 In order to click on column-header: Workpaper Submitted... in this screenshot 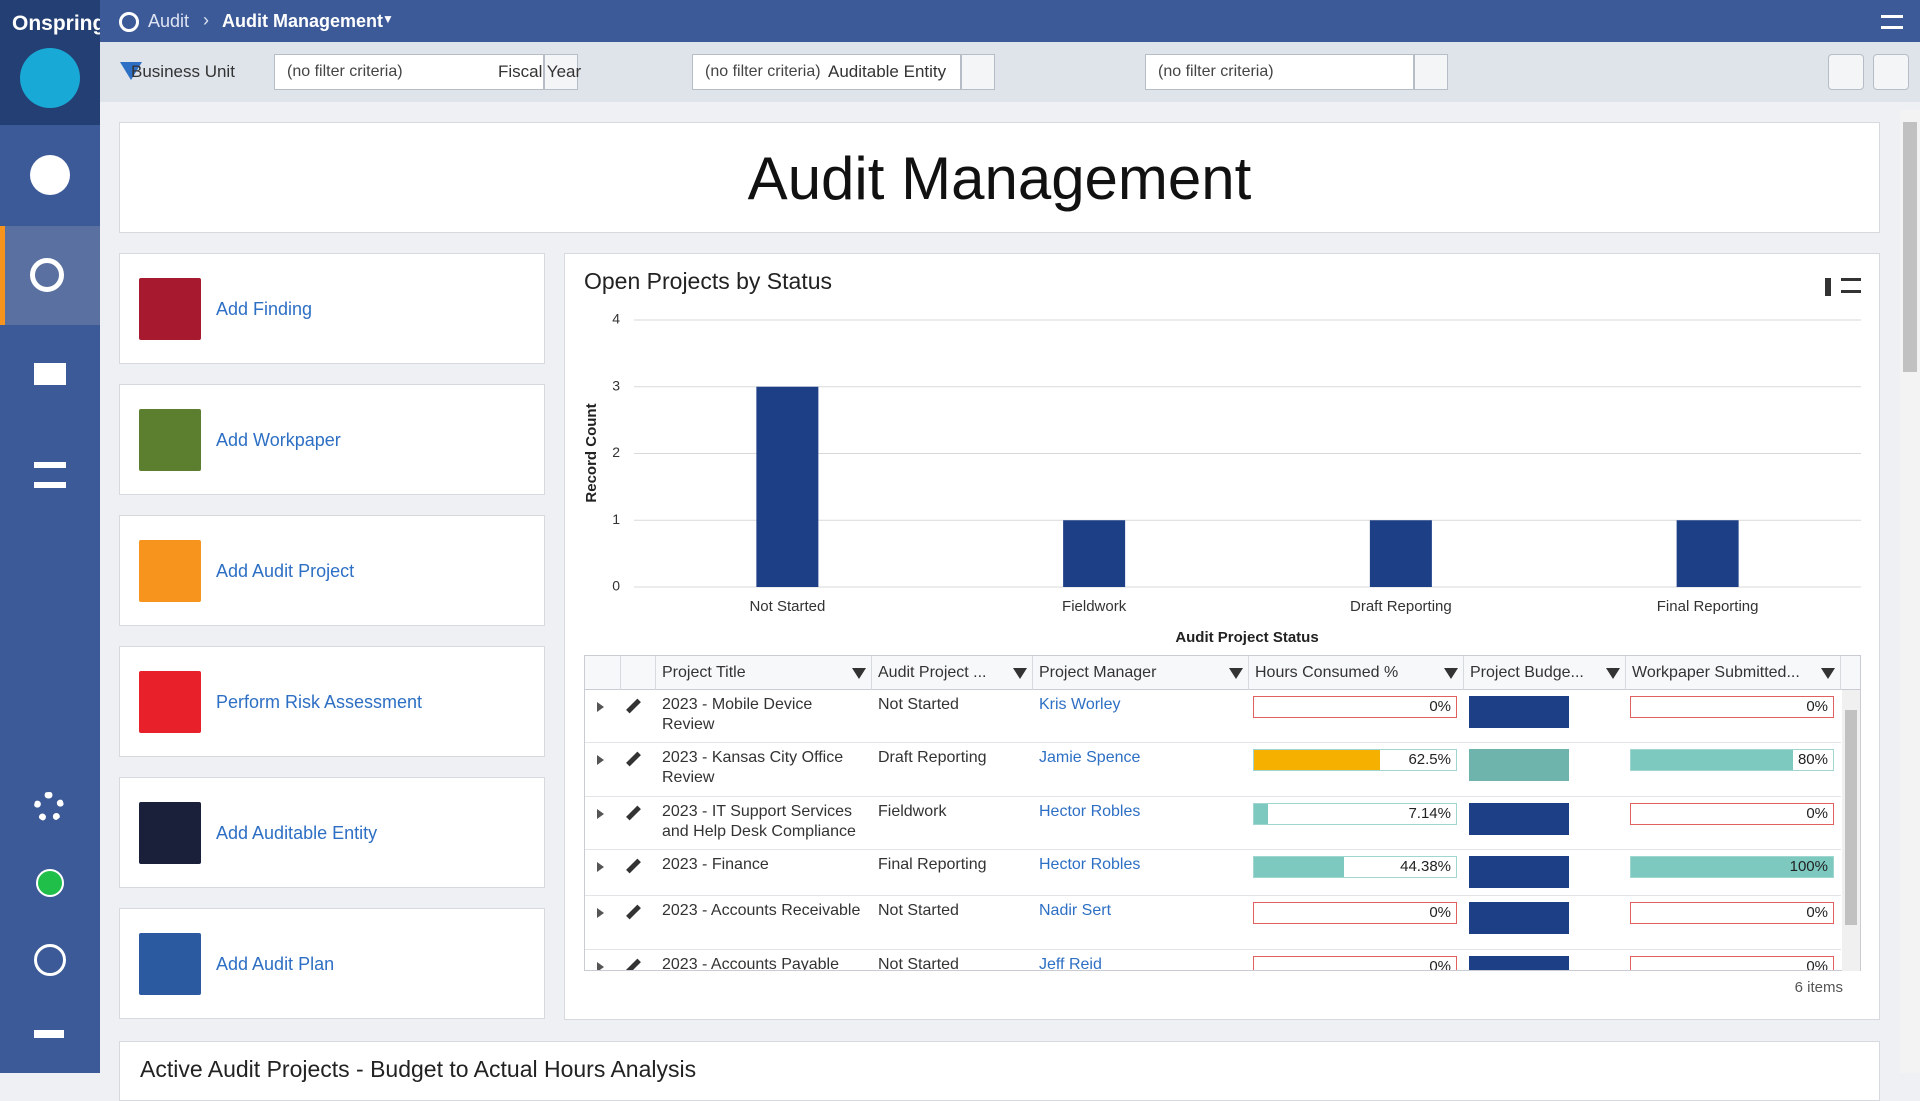, I will do `click(1733, 673)`.